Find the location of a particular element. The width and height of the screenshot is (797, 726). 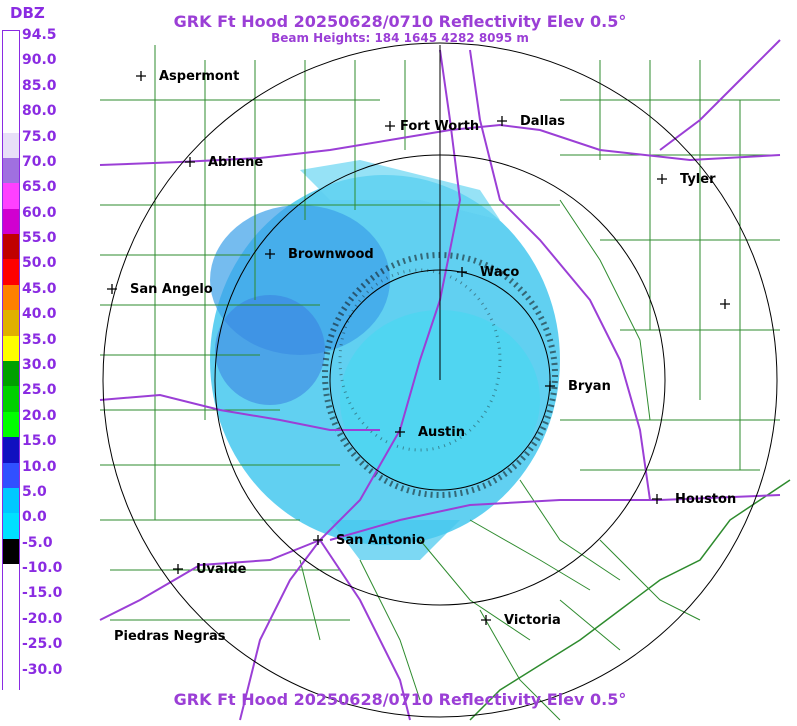

legend-tick-label: -10.0 is located at coordinates (42, 568).